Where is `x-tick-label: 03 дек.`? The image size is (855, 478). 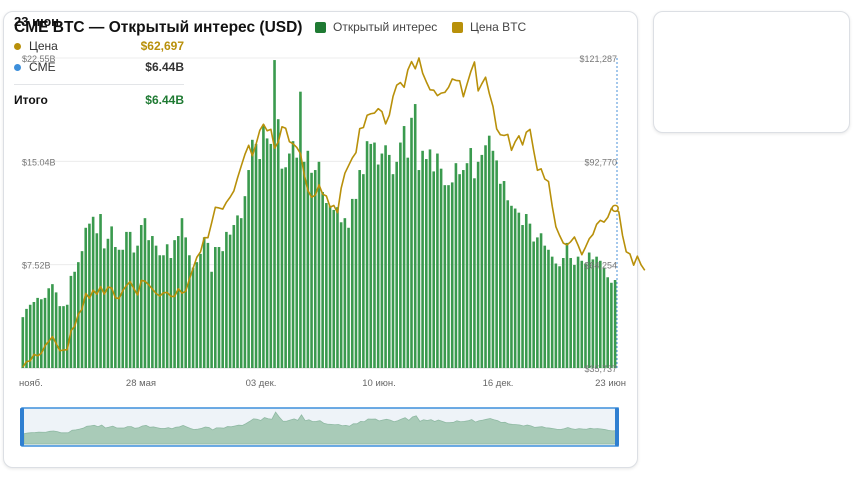
x-tick-label: 03 дек. is located at coordinates (261, 383).